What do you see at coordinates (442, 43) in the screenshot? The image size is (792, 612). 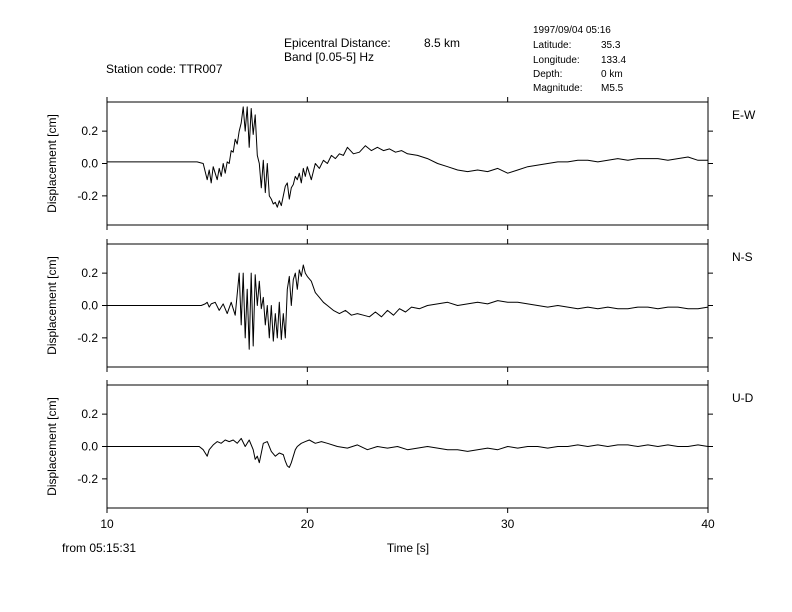 I see `epicentral-distance-value: 8.5 km` at bounding box center [442, 43].